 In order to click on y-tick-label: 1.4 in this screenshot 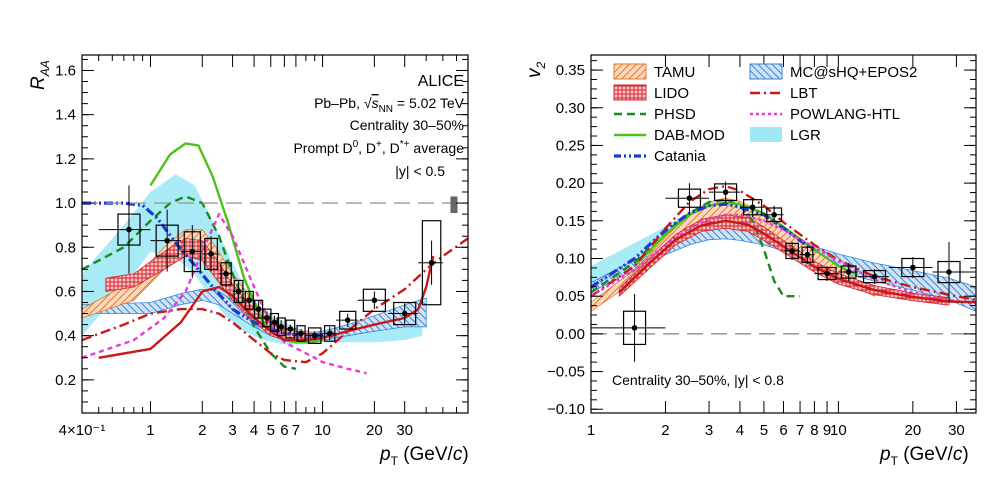, I will do `click(65, 115)`.